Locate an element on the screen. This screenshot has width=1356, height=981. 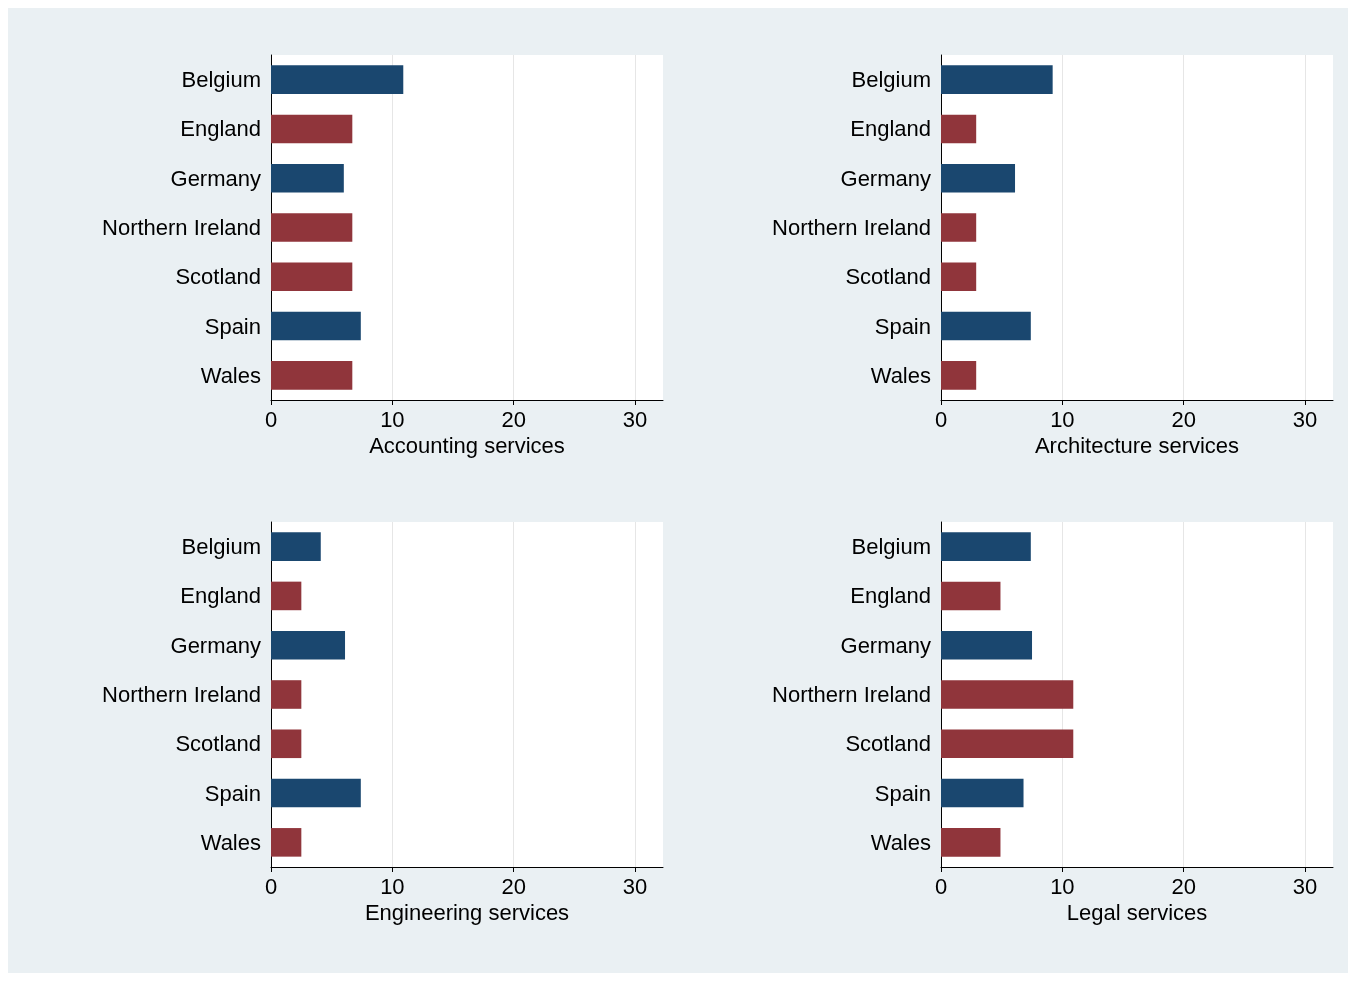
x-axis-title: Legal services is located at coordinates (1137, 913).